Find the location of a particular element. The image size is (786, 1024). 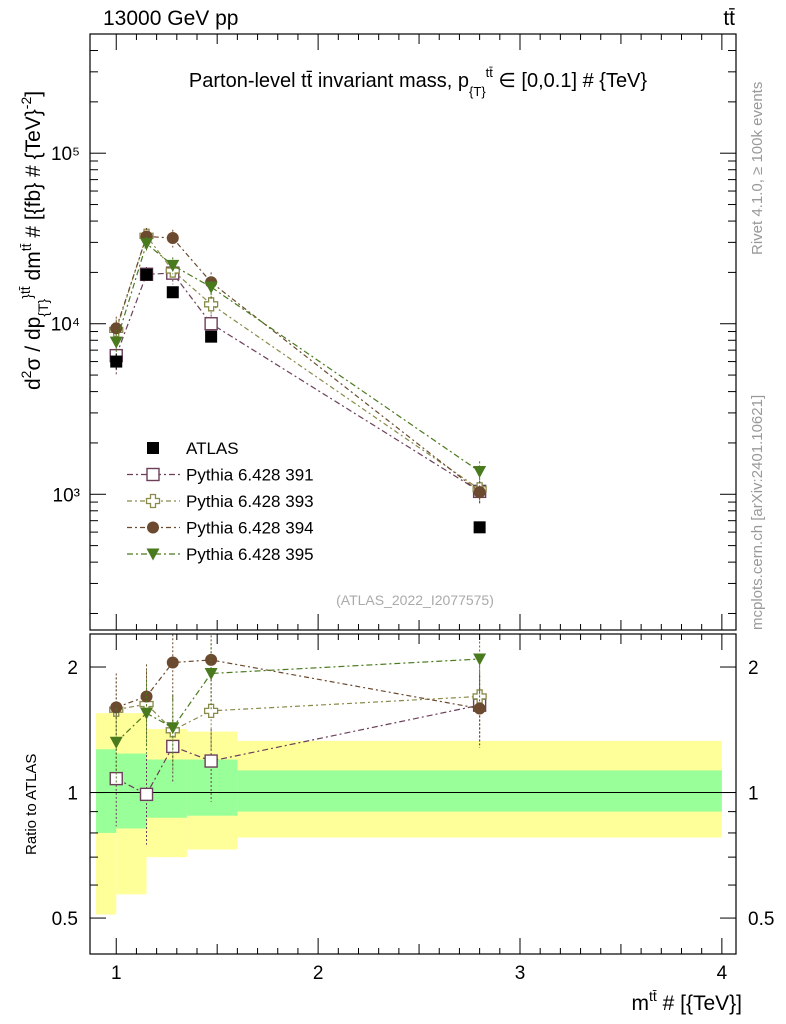

legend-label: Pythia 6.428 395 is located at coordinates (250, 554).